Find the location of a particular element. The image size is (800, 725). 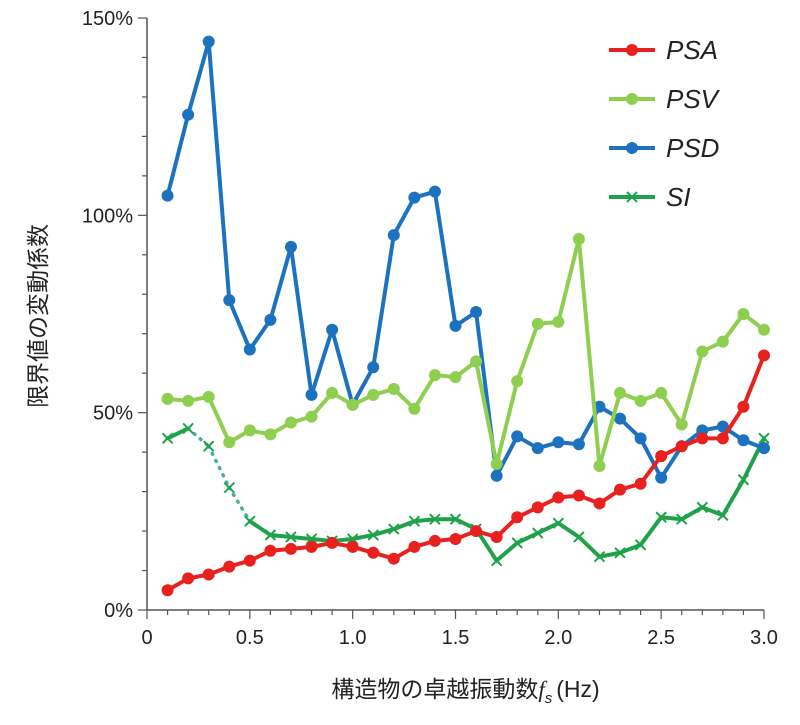

y-axis-title: 限界値の変動係数 is located at coordinates (38, 316).